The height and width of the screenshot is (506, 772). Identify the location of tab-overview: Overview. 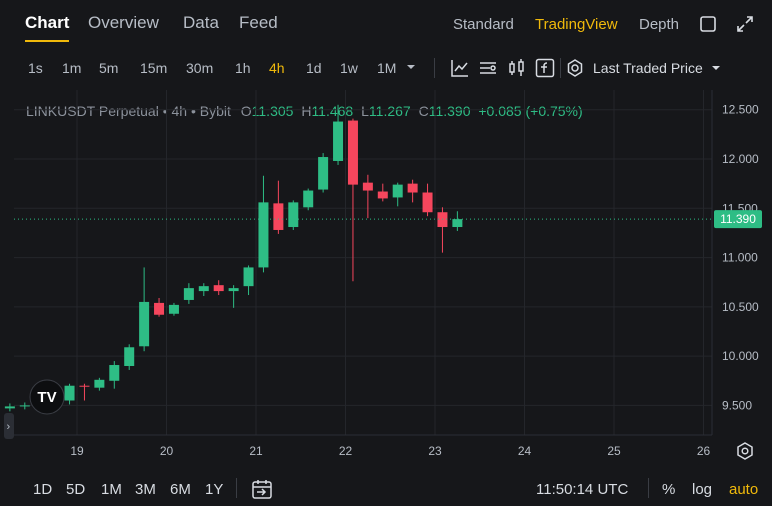
(123, 22).